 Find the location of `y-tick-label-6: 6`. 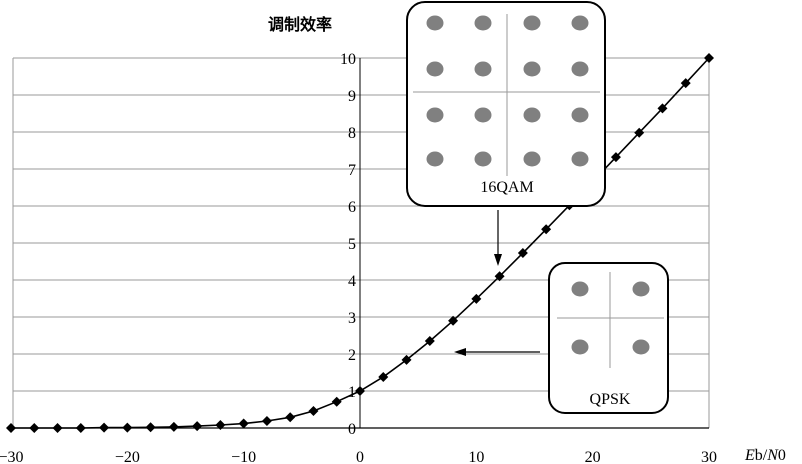

y-tick-label-6: 6 is located at coordinates (352, 207).